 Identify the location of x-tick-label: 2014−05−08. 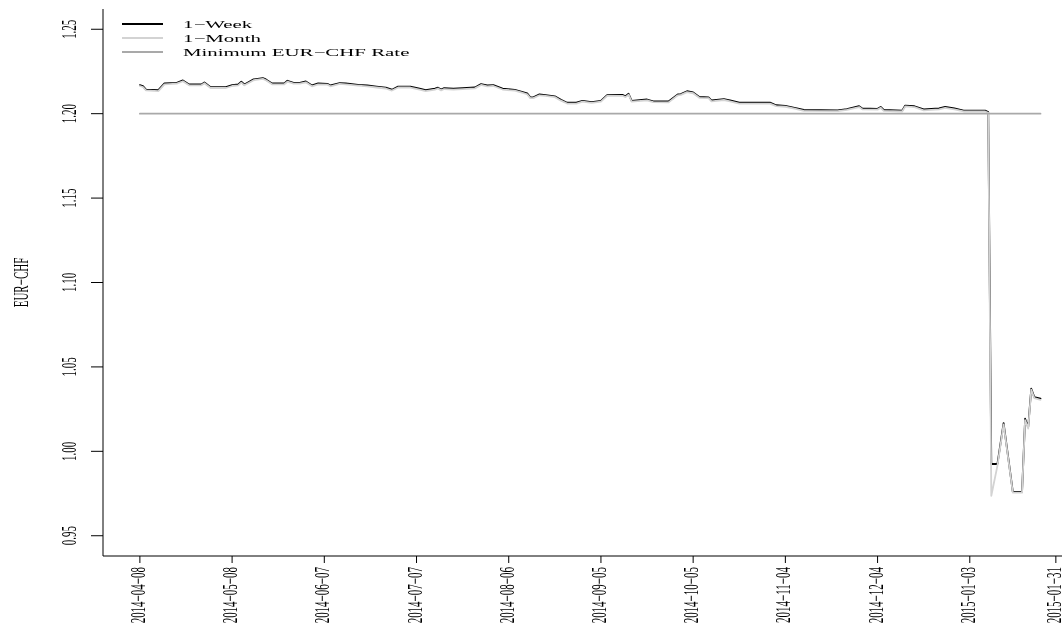
(230, 595).